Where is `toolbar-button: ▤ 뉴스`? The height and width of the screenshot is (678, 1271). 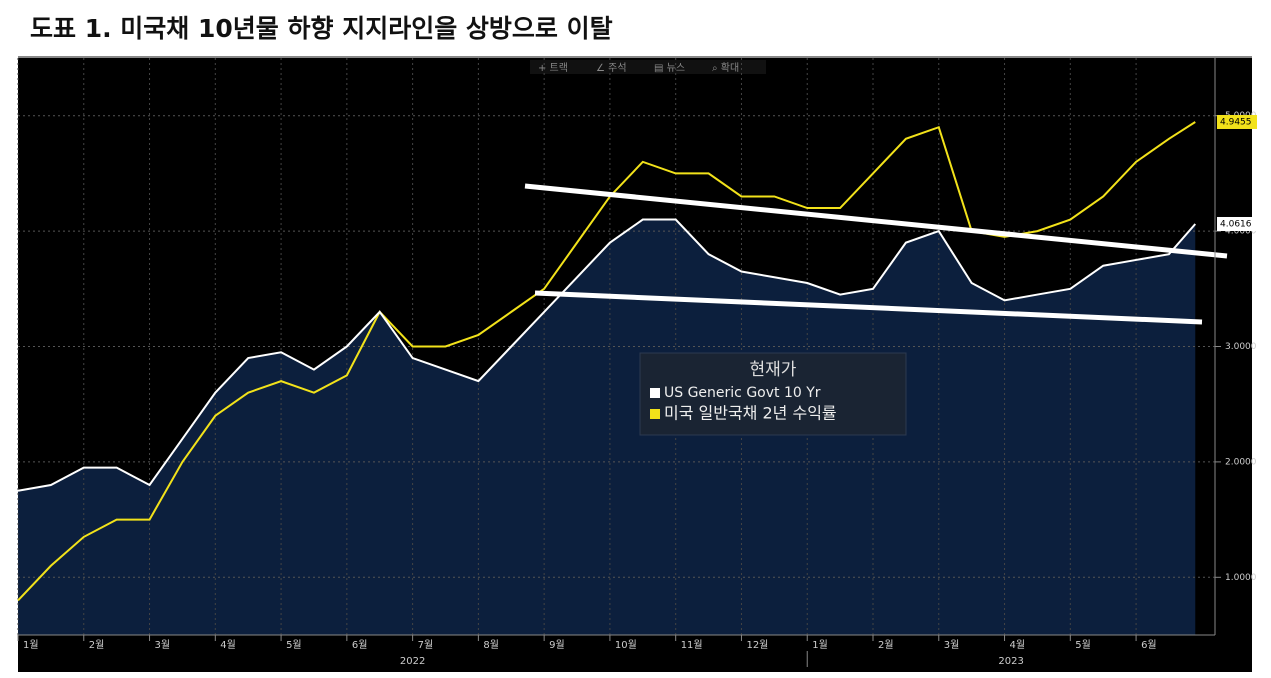 toolbar-button: ▤ 뉴스 is located at coordinates (669, 68).